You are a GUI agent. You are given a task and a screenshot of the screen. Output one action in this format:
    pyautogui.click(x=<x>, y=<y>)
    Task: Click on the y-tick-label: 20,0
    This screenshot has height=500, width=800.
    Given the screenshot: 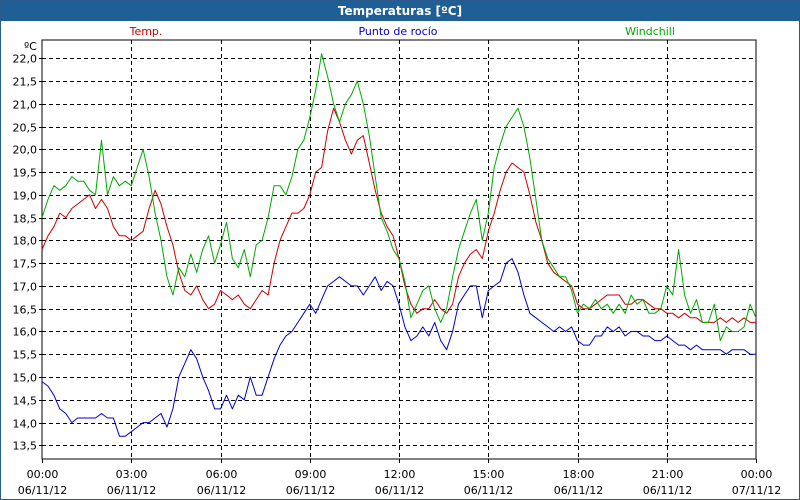 What is the action you would take?
    pyautogui.click(x=25, y=150)
    